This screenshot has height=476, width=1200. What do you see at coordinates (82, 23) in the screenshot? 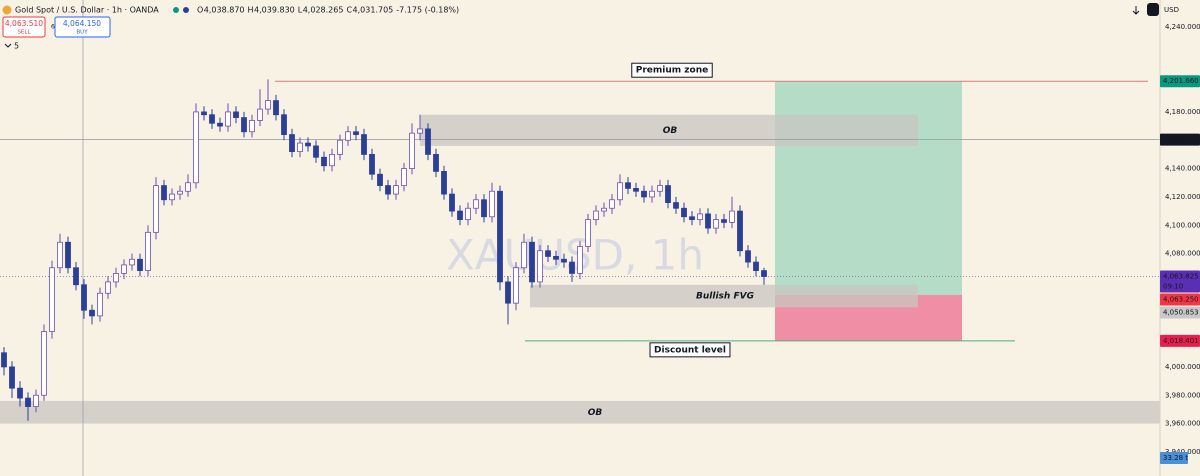
I see `buy-price: 4,064.150` at bounding box center [82, 23].